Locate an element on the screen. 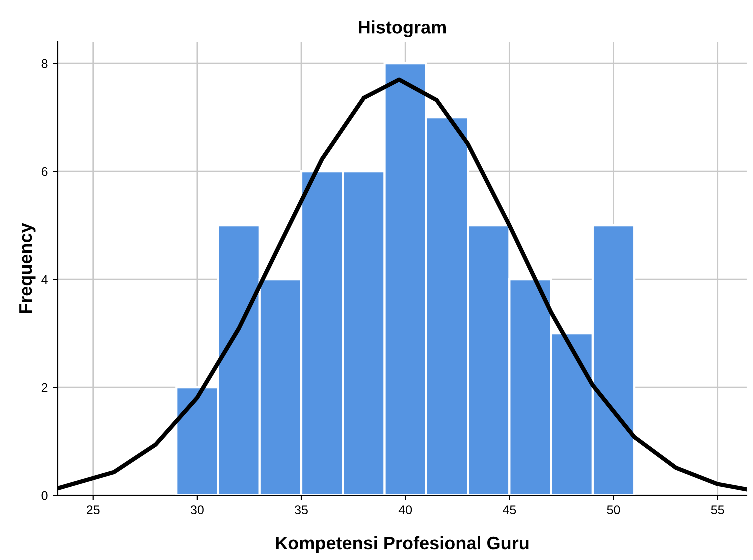  y-tick-label: 0 is located at coordinates (45, 495).